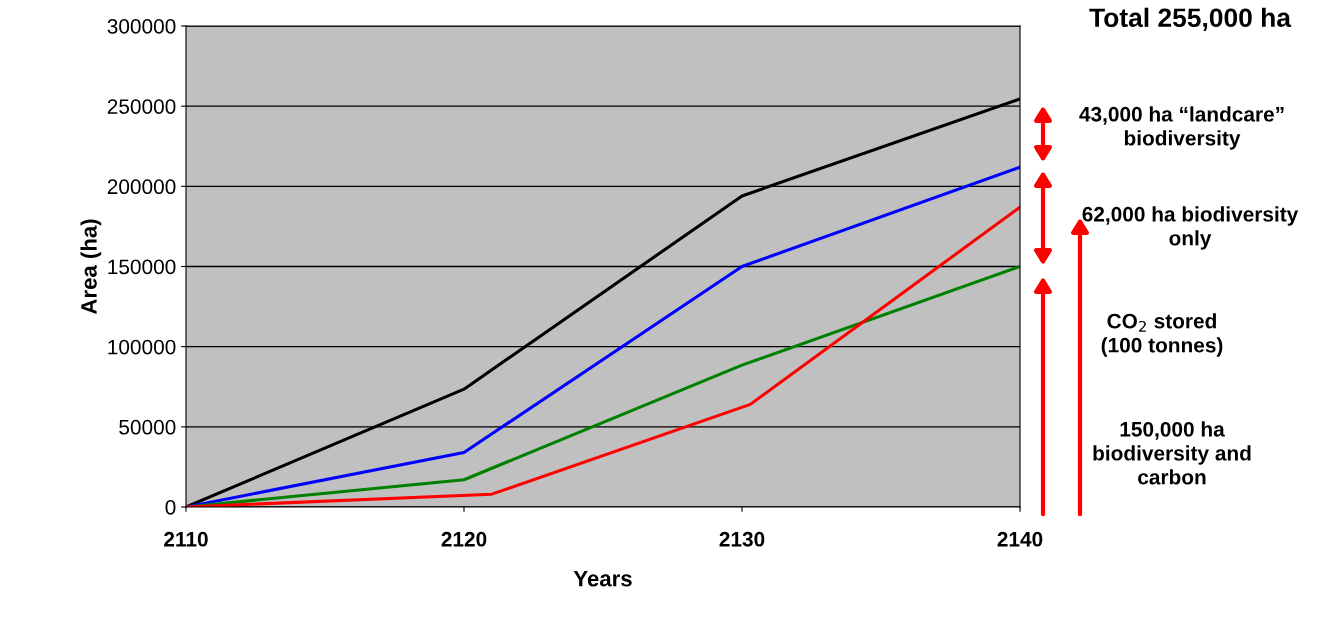  Describe the element at coordinates (602, 578) in the screenshot. I see `x-axis-title: Years` at that location.